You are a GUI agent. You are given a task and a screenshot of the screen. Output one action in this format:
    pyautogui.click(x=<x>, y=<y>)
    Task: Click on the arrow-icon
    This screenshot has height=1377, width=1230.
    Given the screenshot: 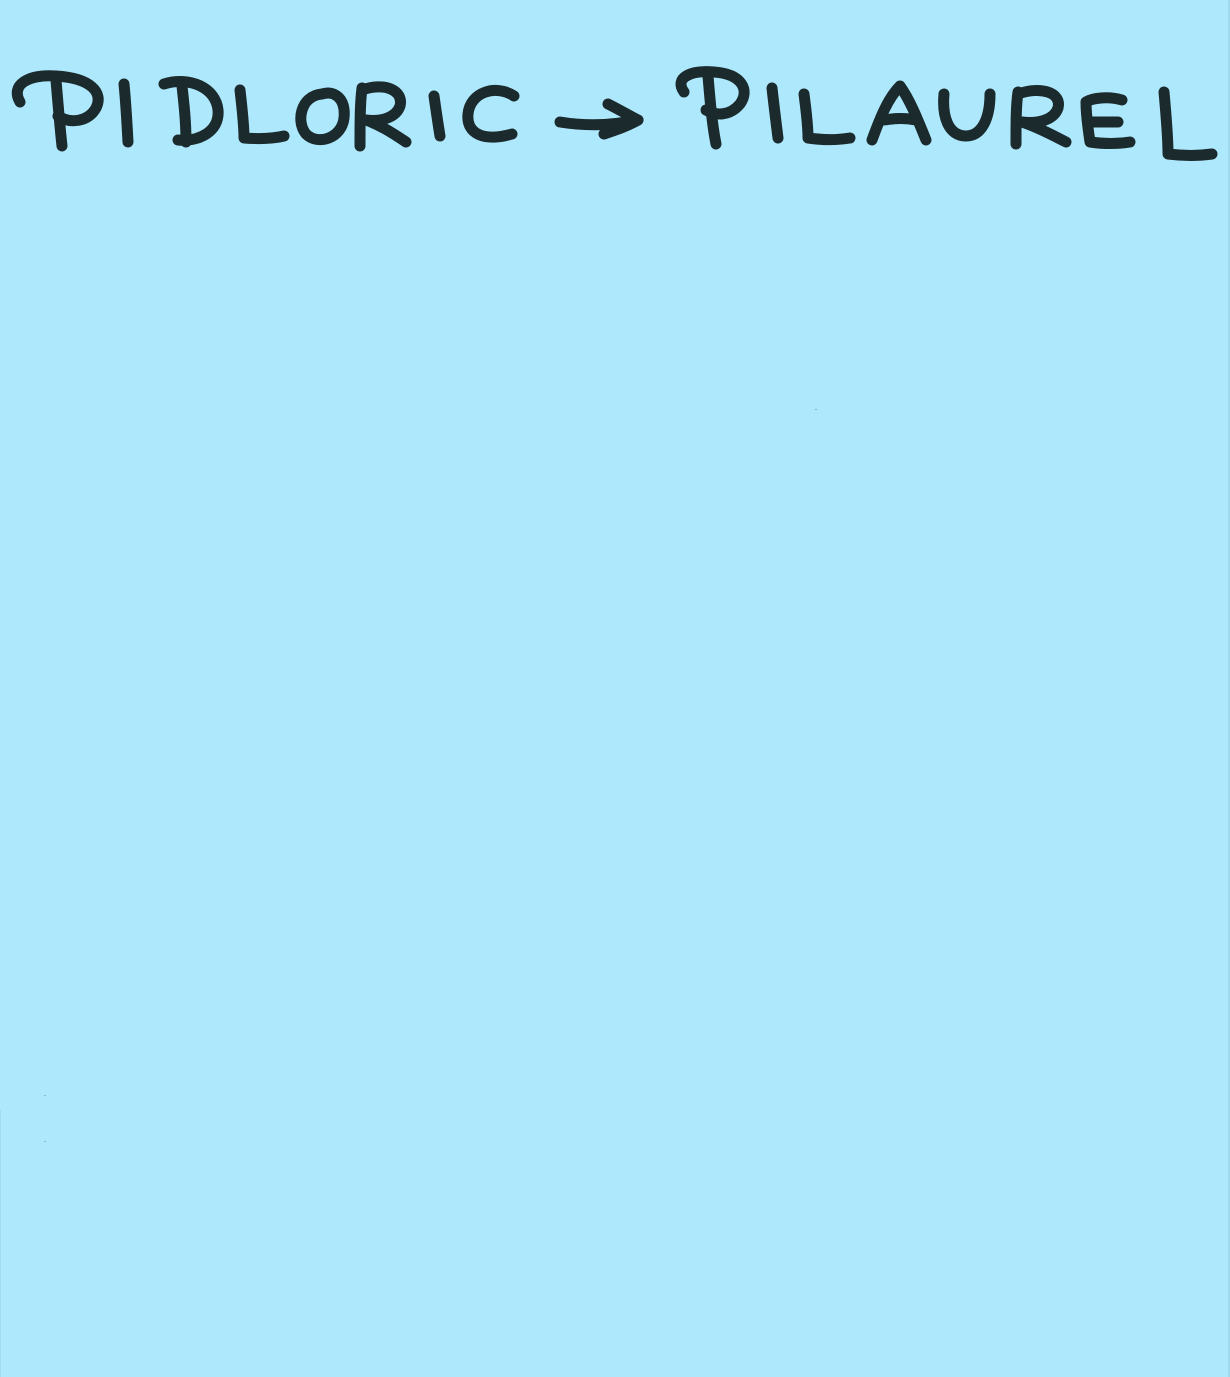 What is the action you would take?
    pyautogui.click(x=599, y=119)
    